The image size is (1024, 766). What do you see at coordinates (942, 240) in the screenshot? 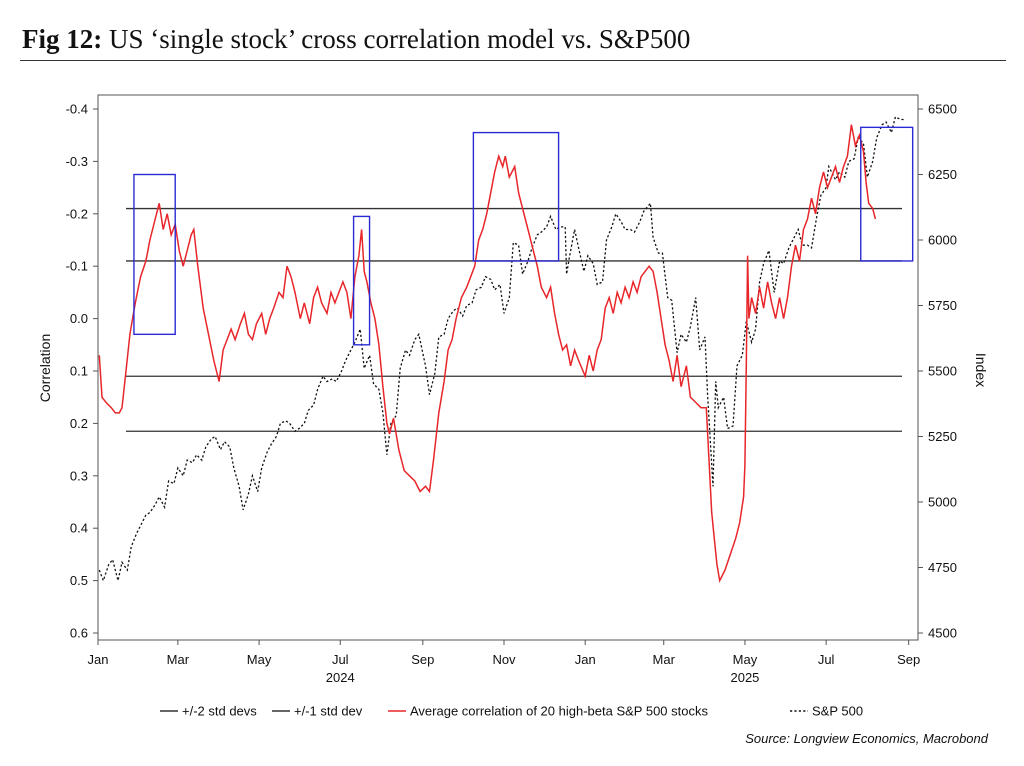
I see `right-tick-label: 6000` at bounding box center [942, 240].